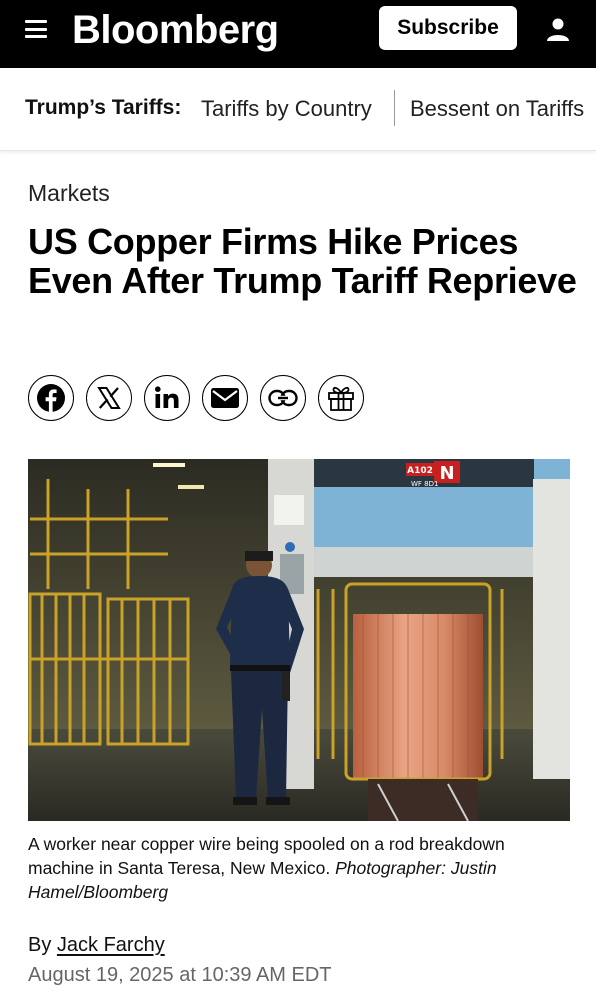 This screenshot has height=1000, width=596. What do you see at coordinates (286, 108) in the screenshot?
I see `tariff-nav-link-by-country: Tariffs by Country` at bounding box center [286, 108].